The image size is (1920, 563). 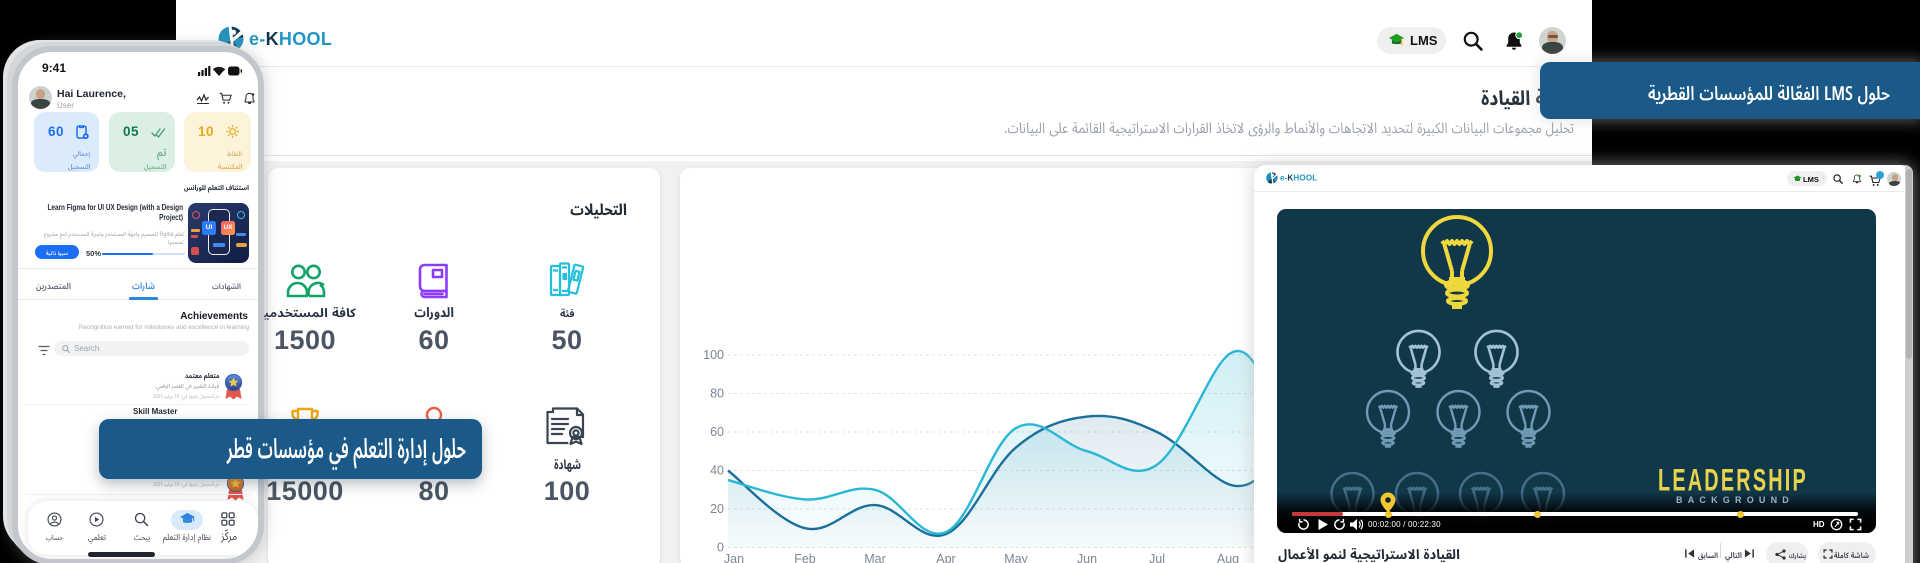 What do you see at coordinates (720, 548) in the screenshot?
I see `svg-text: 0` at bounding box center [720, 548].